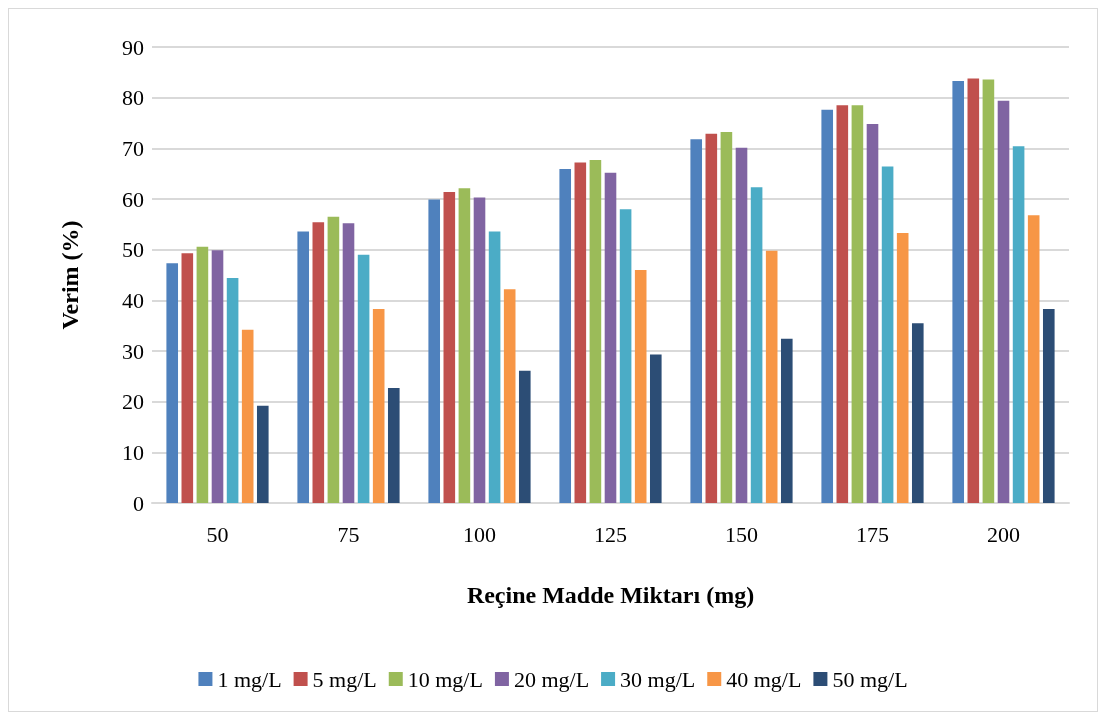  What do you see at coordinates (551, 679) in the screenshot?
I see `legend-label: 20 mg/L` at bounding box center [551, 679].